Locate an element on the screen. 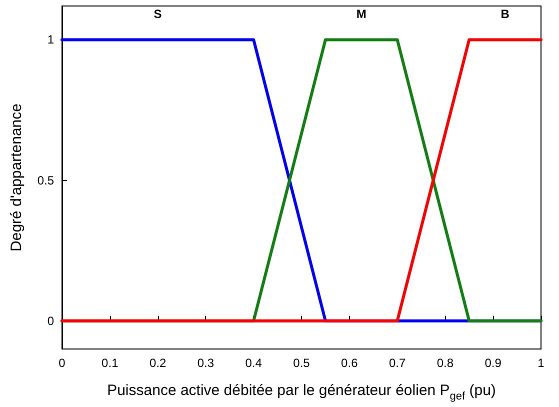 The height and width of the screenshot is (407, 559). x-tick-label: 0.4 is located at coordinates (253, 363).